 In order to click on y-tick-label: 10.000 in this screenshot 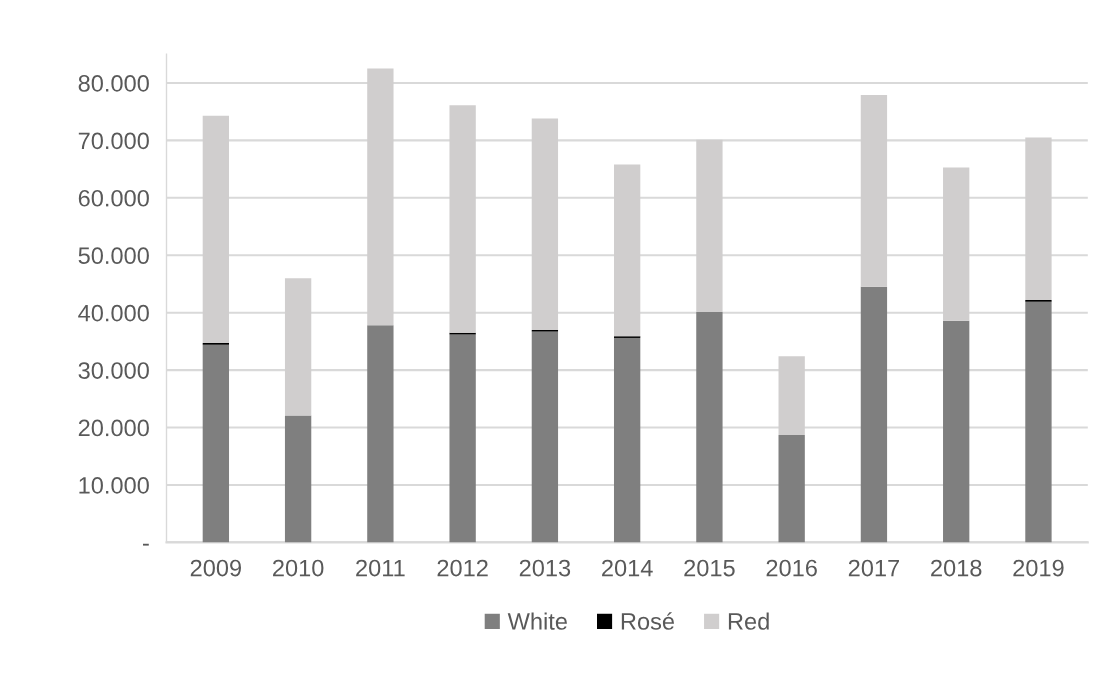, I will do `click(114, 485)`.